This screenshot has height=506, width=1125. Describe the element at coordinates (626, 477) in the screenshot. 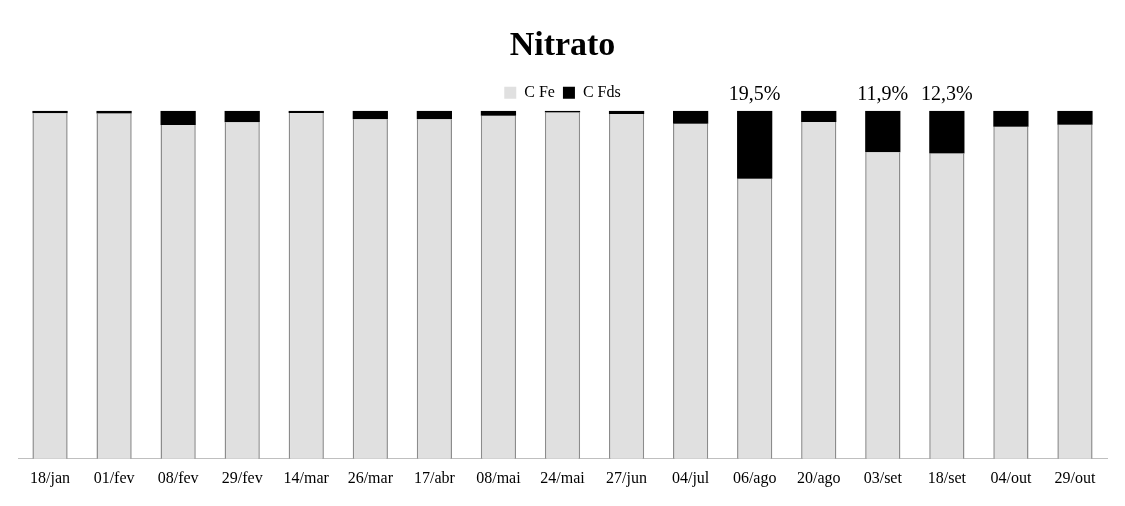

I see `x-tick-label: 27/jun` at that location.